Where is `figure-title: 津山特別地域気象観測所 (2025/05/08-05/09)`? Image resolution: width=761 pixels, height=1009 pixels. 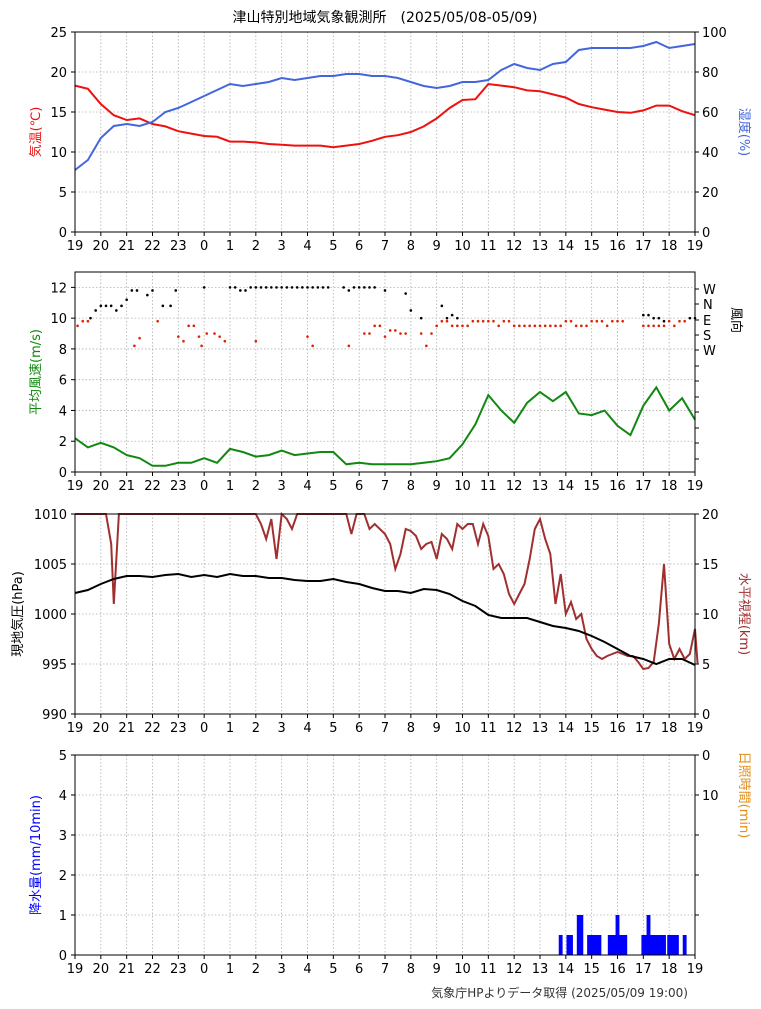
figure-title: 津山特別地域気象観測所 (2025/05/08-05/09) is located at coordinates (384, 17).